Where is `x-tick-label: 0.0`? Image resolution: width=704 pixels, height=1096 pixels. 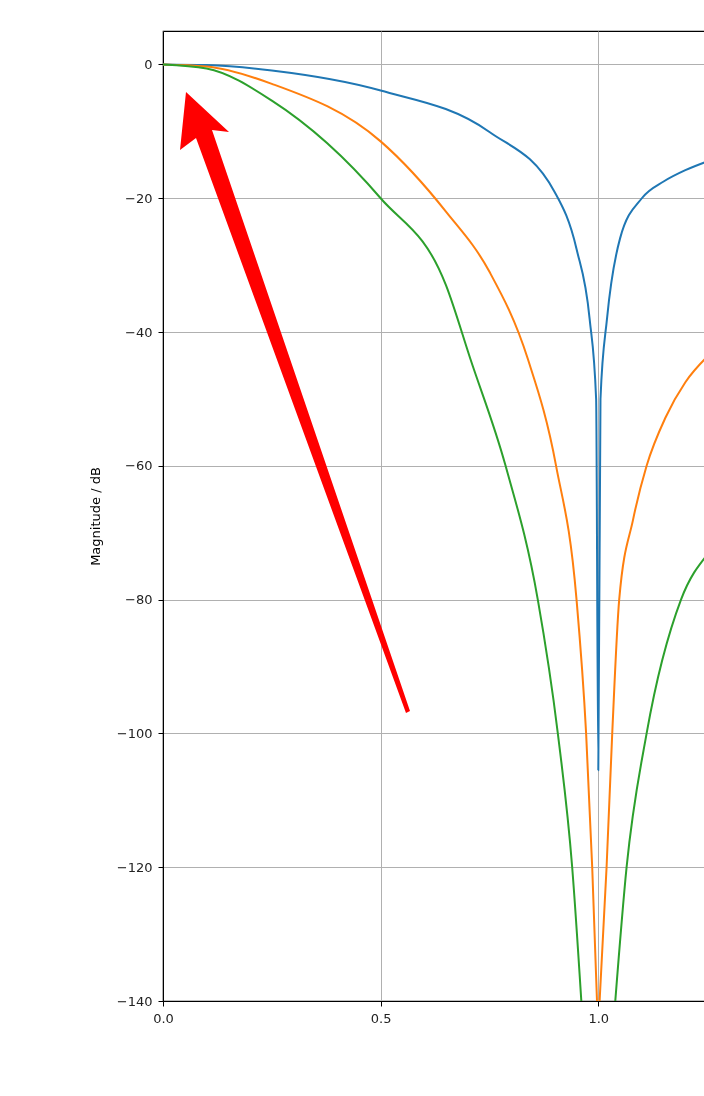 x-tick-label: 0.0 is located at coordinates (163, 1018).